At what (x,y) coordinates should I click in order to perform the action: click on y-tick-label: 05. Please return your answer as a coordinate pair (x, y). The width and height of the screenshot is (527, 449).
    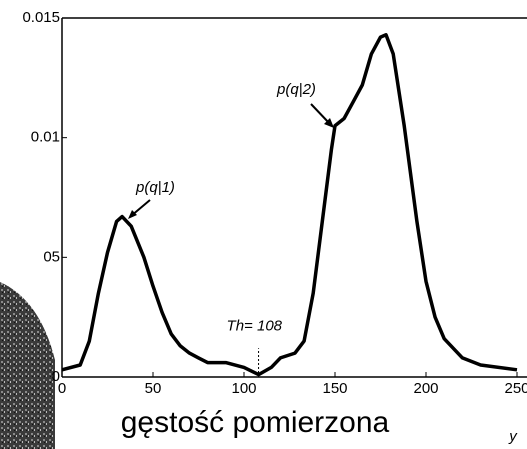
    Looking at the image, I should click on (51, 256).